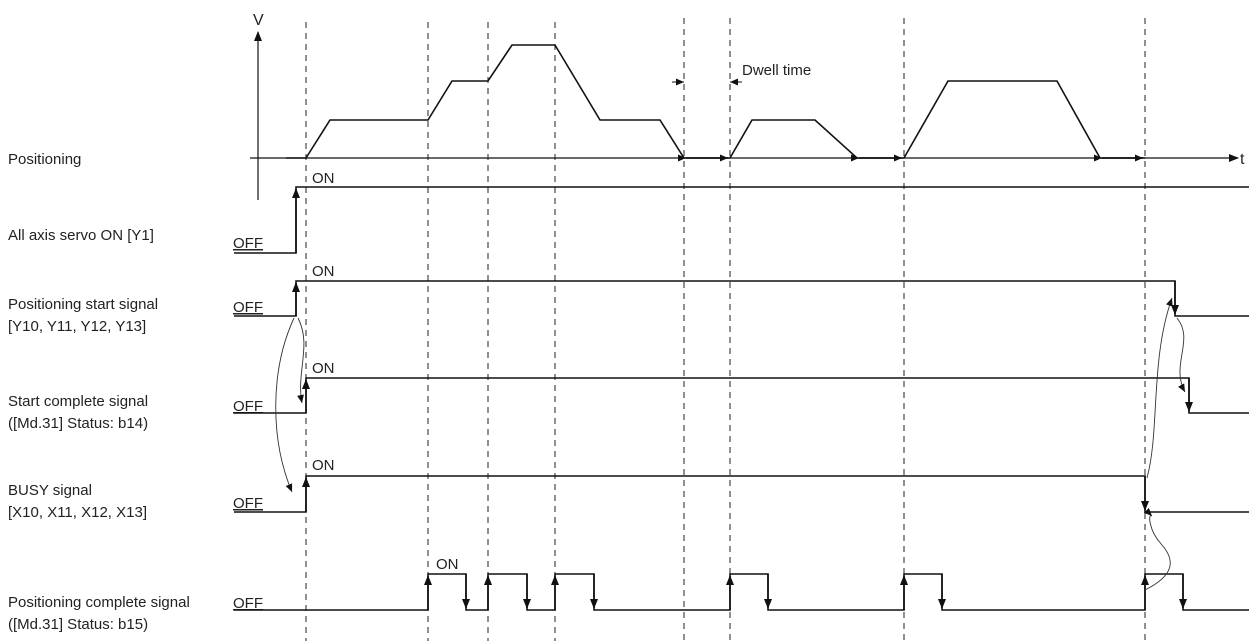 The image size is (1249, 641). What do you see at coordinates (741, 494) in the screenshot?
I see `waveform-busy` at bounding box center [741, 494].